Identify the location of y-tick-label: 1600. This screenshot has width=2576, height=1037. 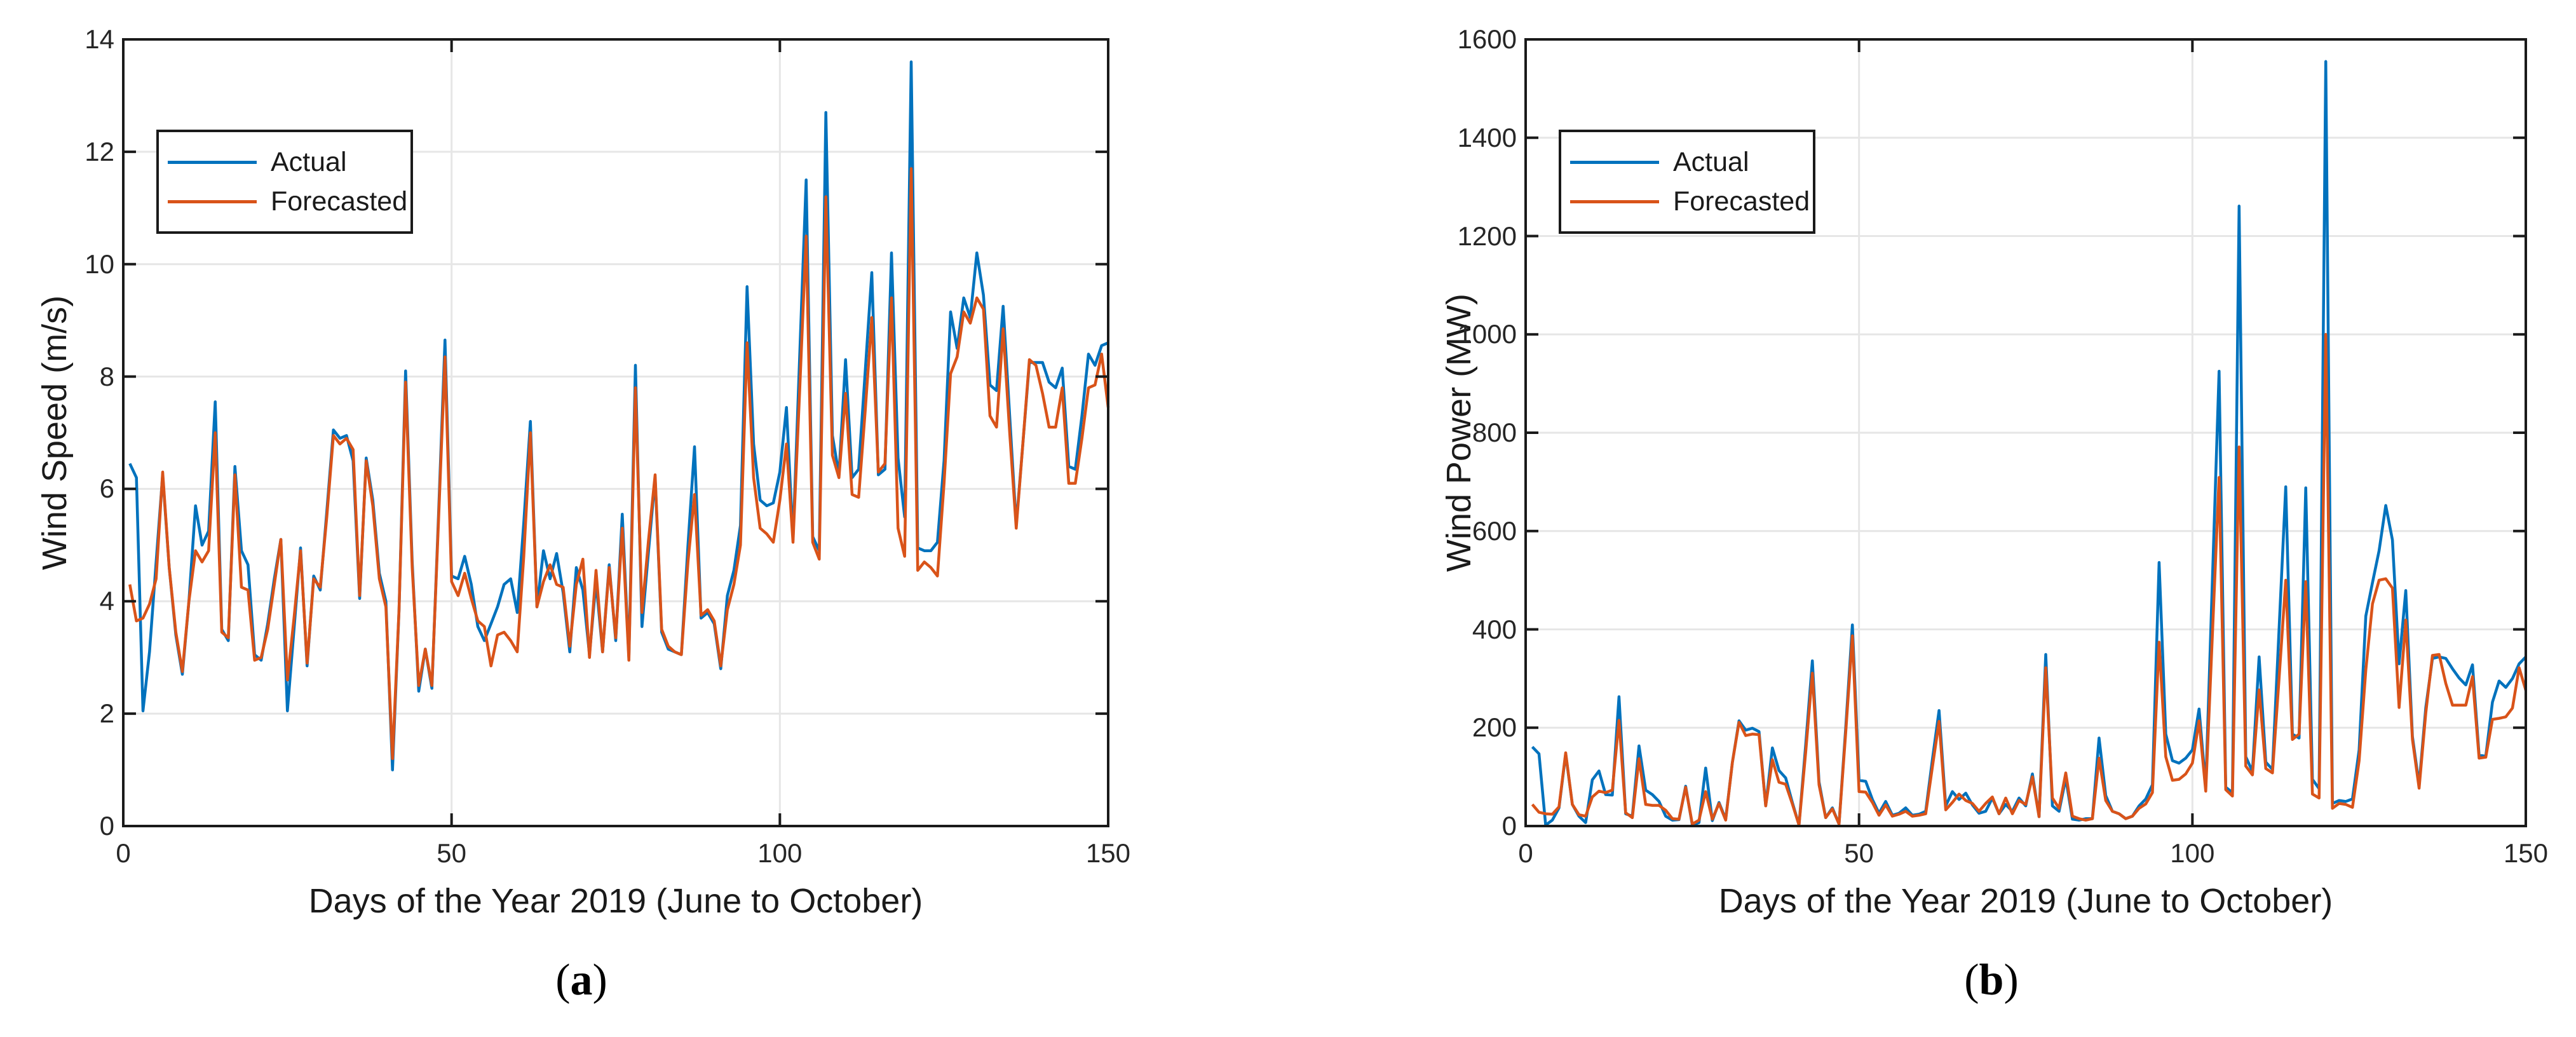
(1487, 39).